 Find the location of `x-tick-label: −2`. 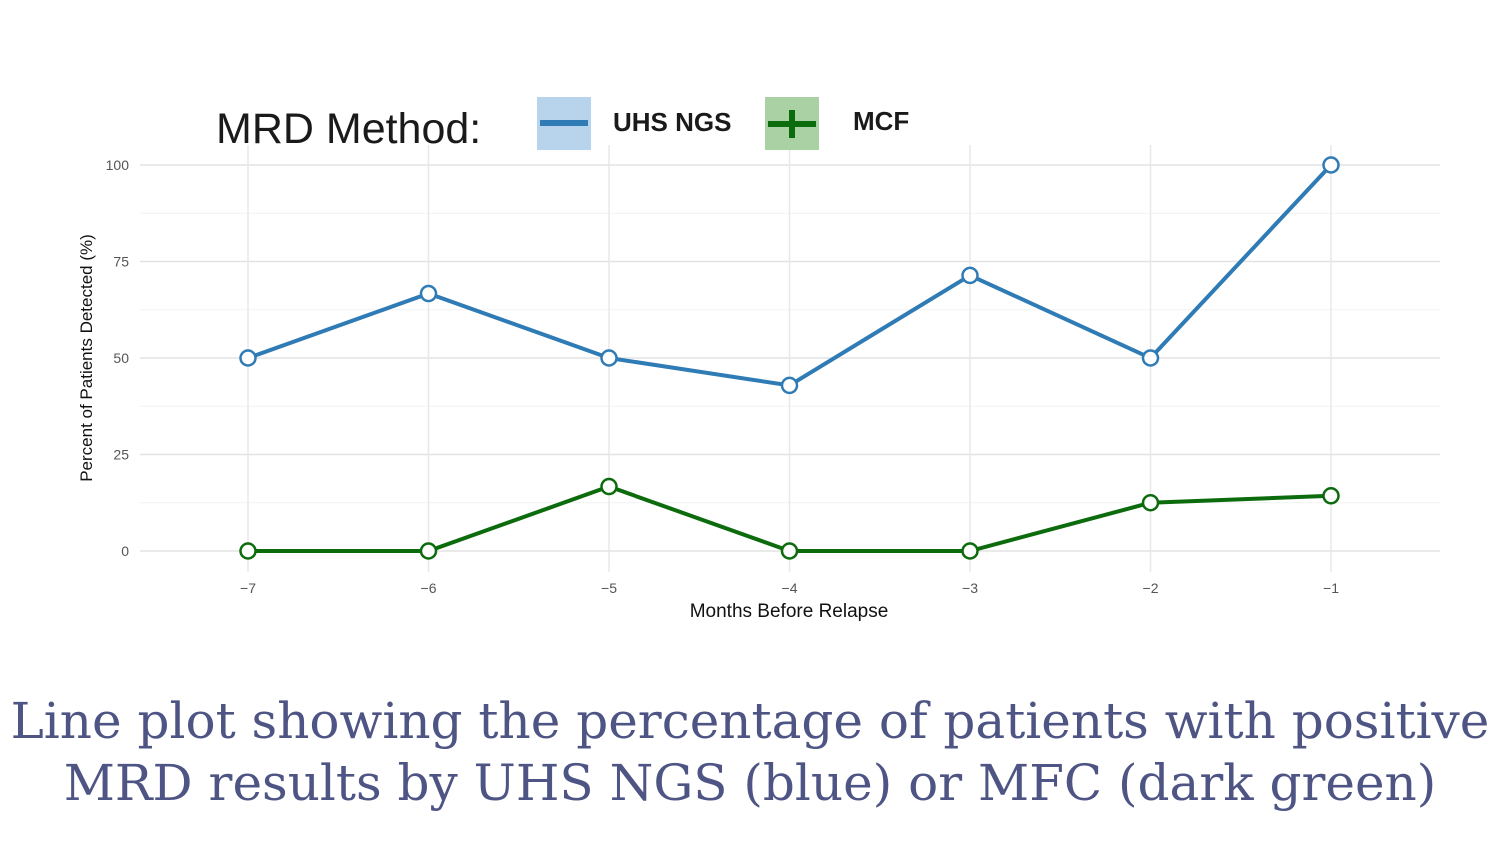

x-tick-label: −2 is located at coordinates (1151, 588).